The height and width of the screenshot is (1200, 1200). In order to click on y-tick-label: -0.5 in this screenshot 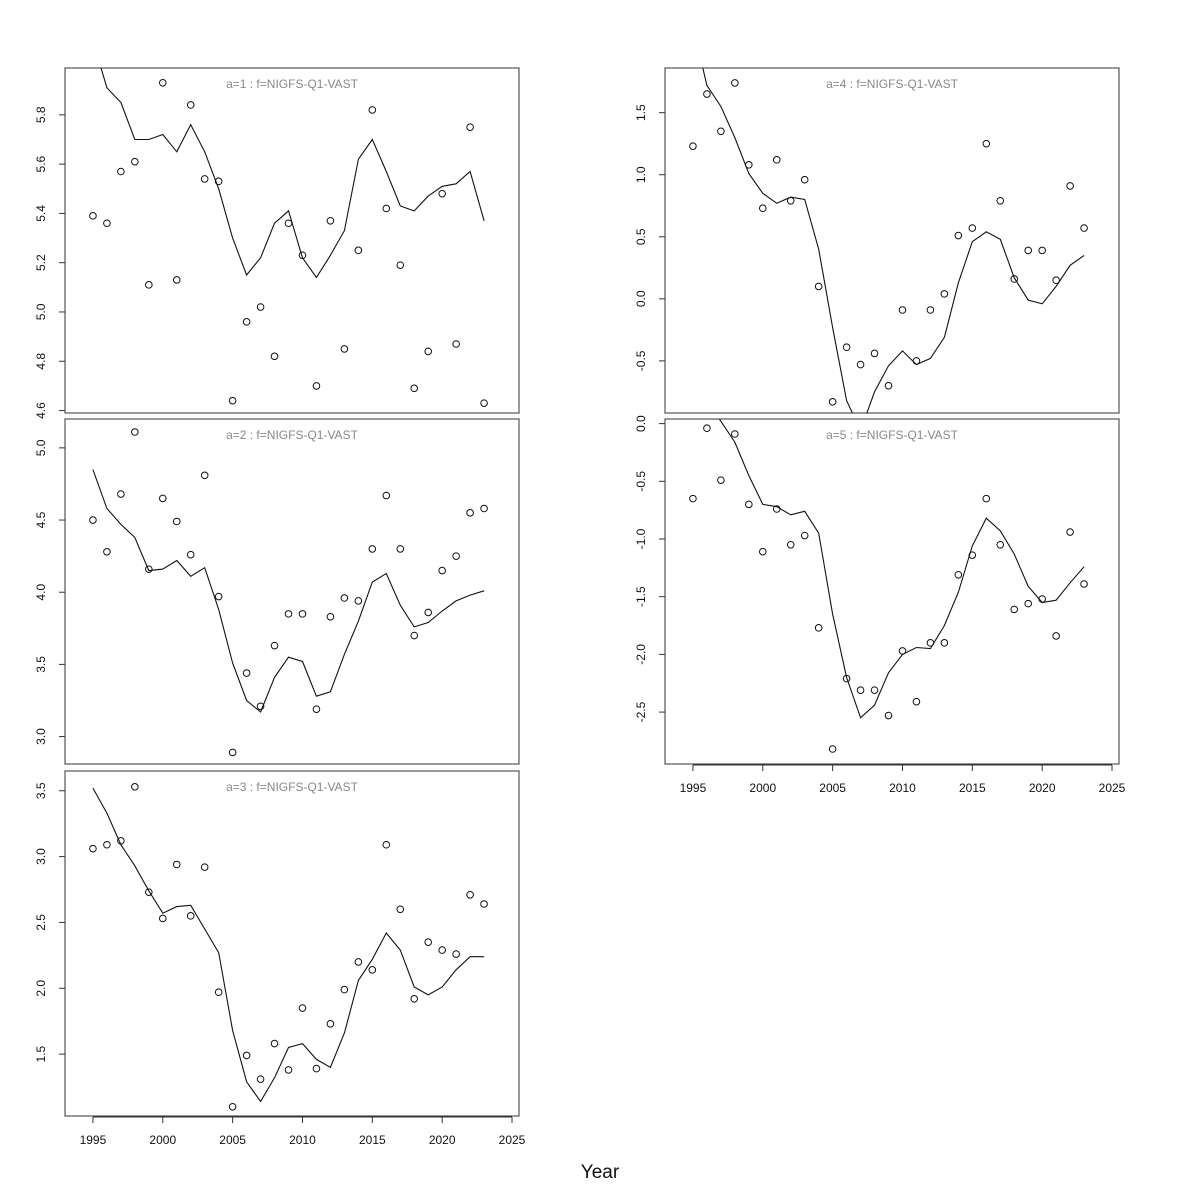, I will do `click(641, 481)`.